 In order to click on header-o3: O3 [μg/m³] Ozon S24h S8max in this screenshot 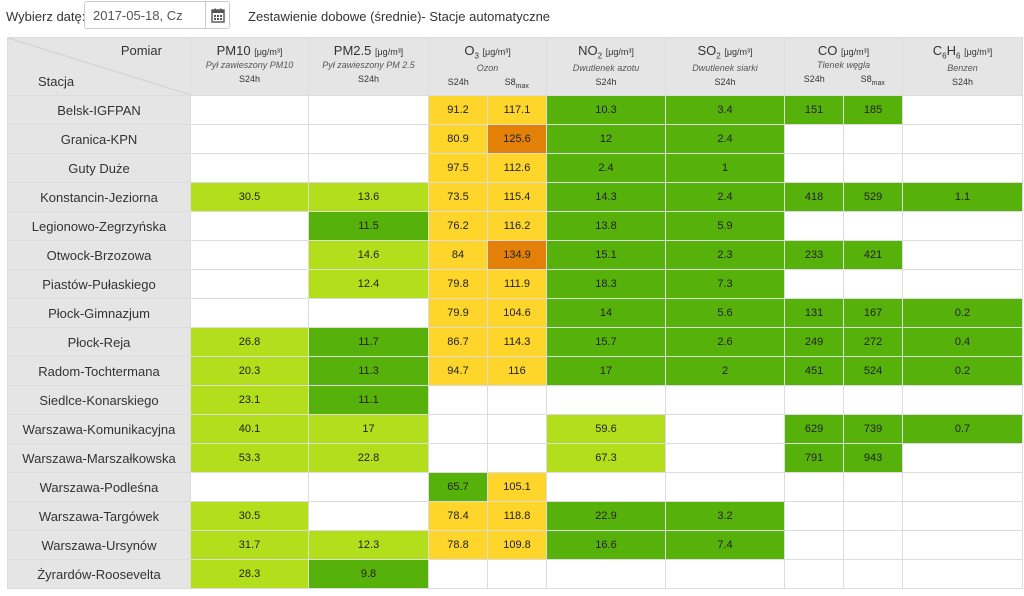, I will do `click(487, 66)`.